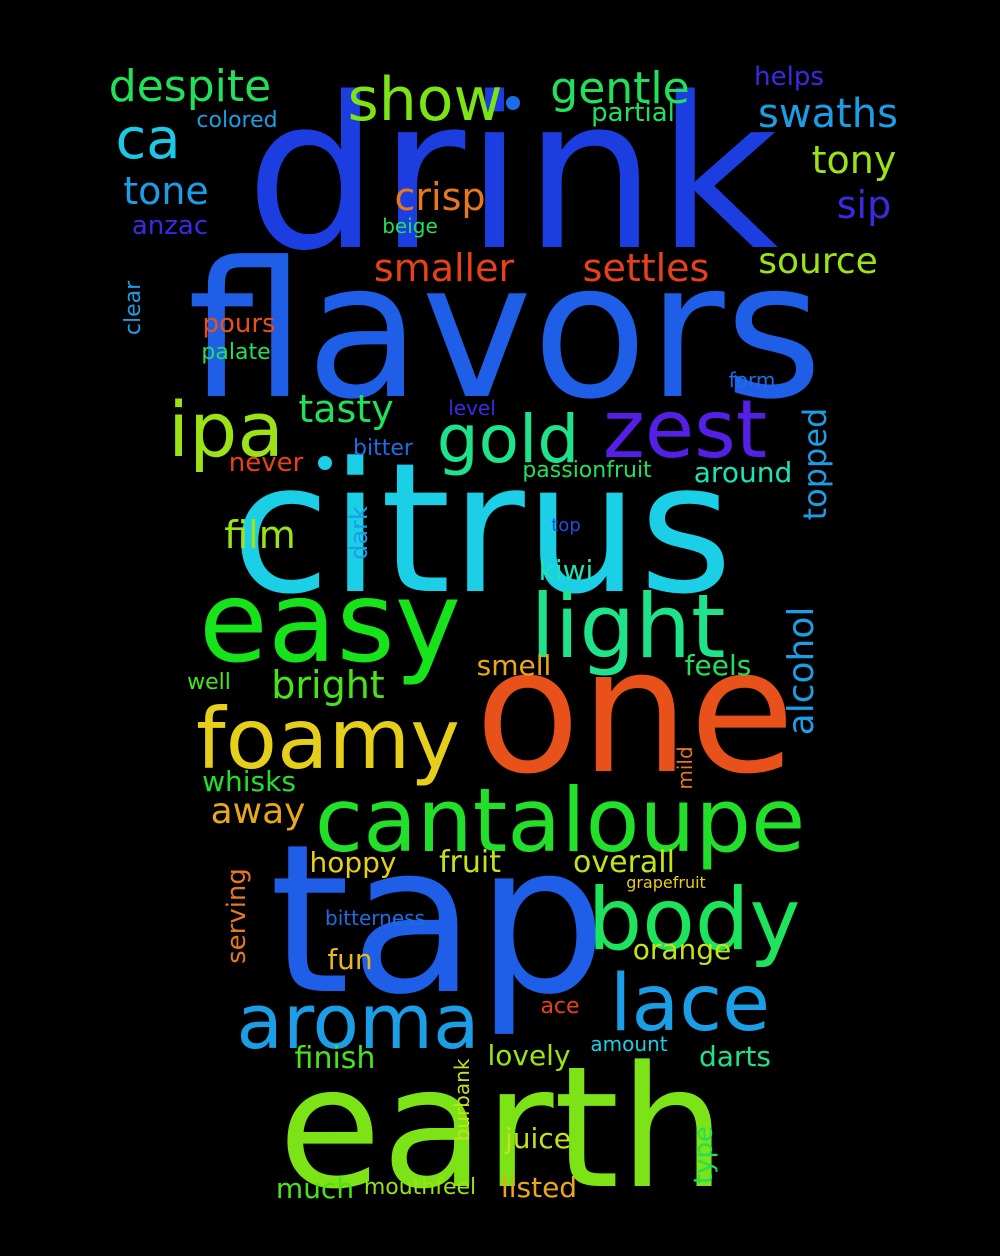 This screenshot has width=1000, height=1256. What do you see at coordinates (815, 464) in the screenshot?
I see `word-topped: topped` at bounding box center [815, 464].